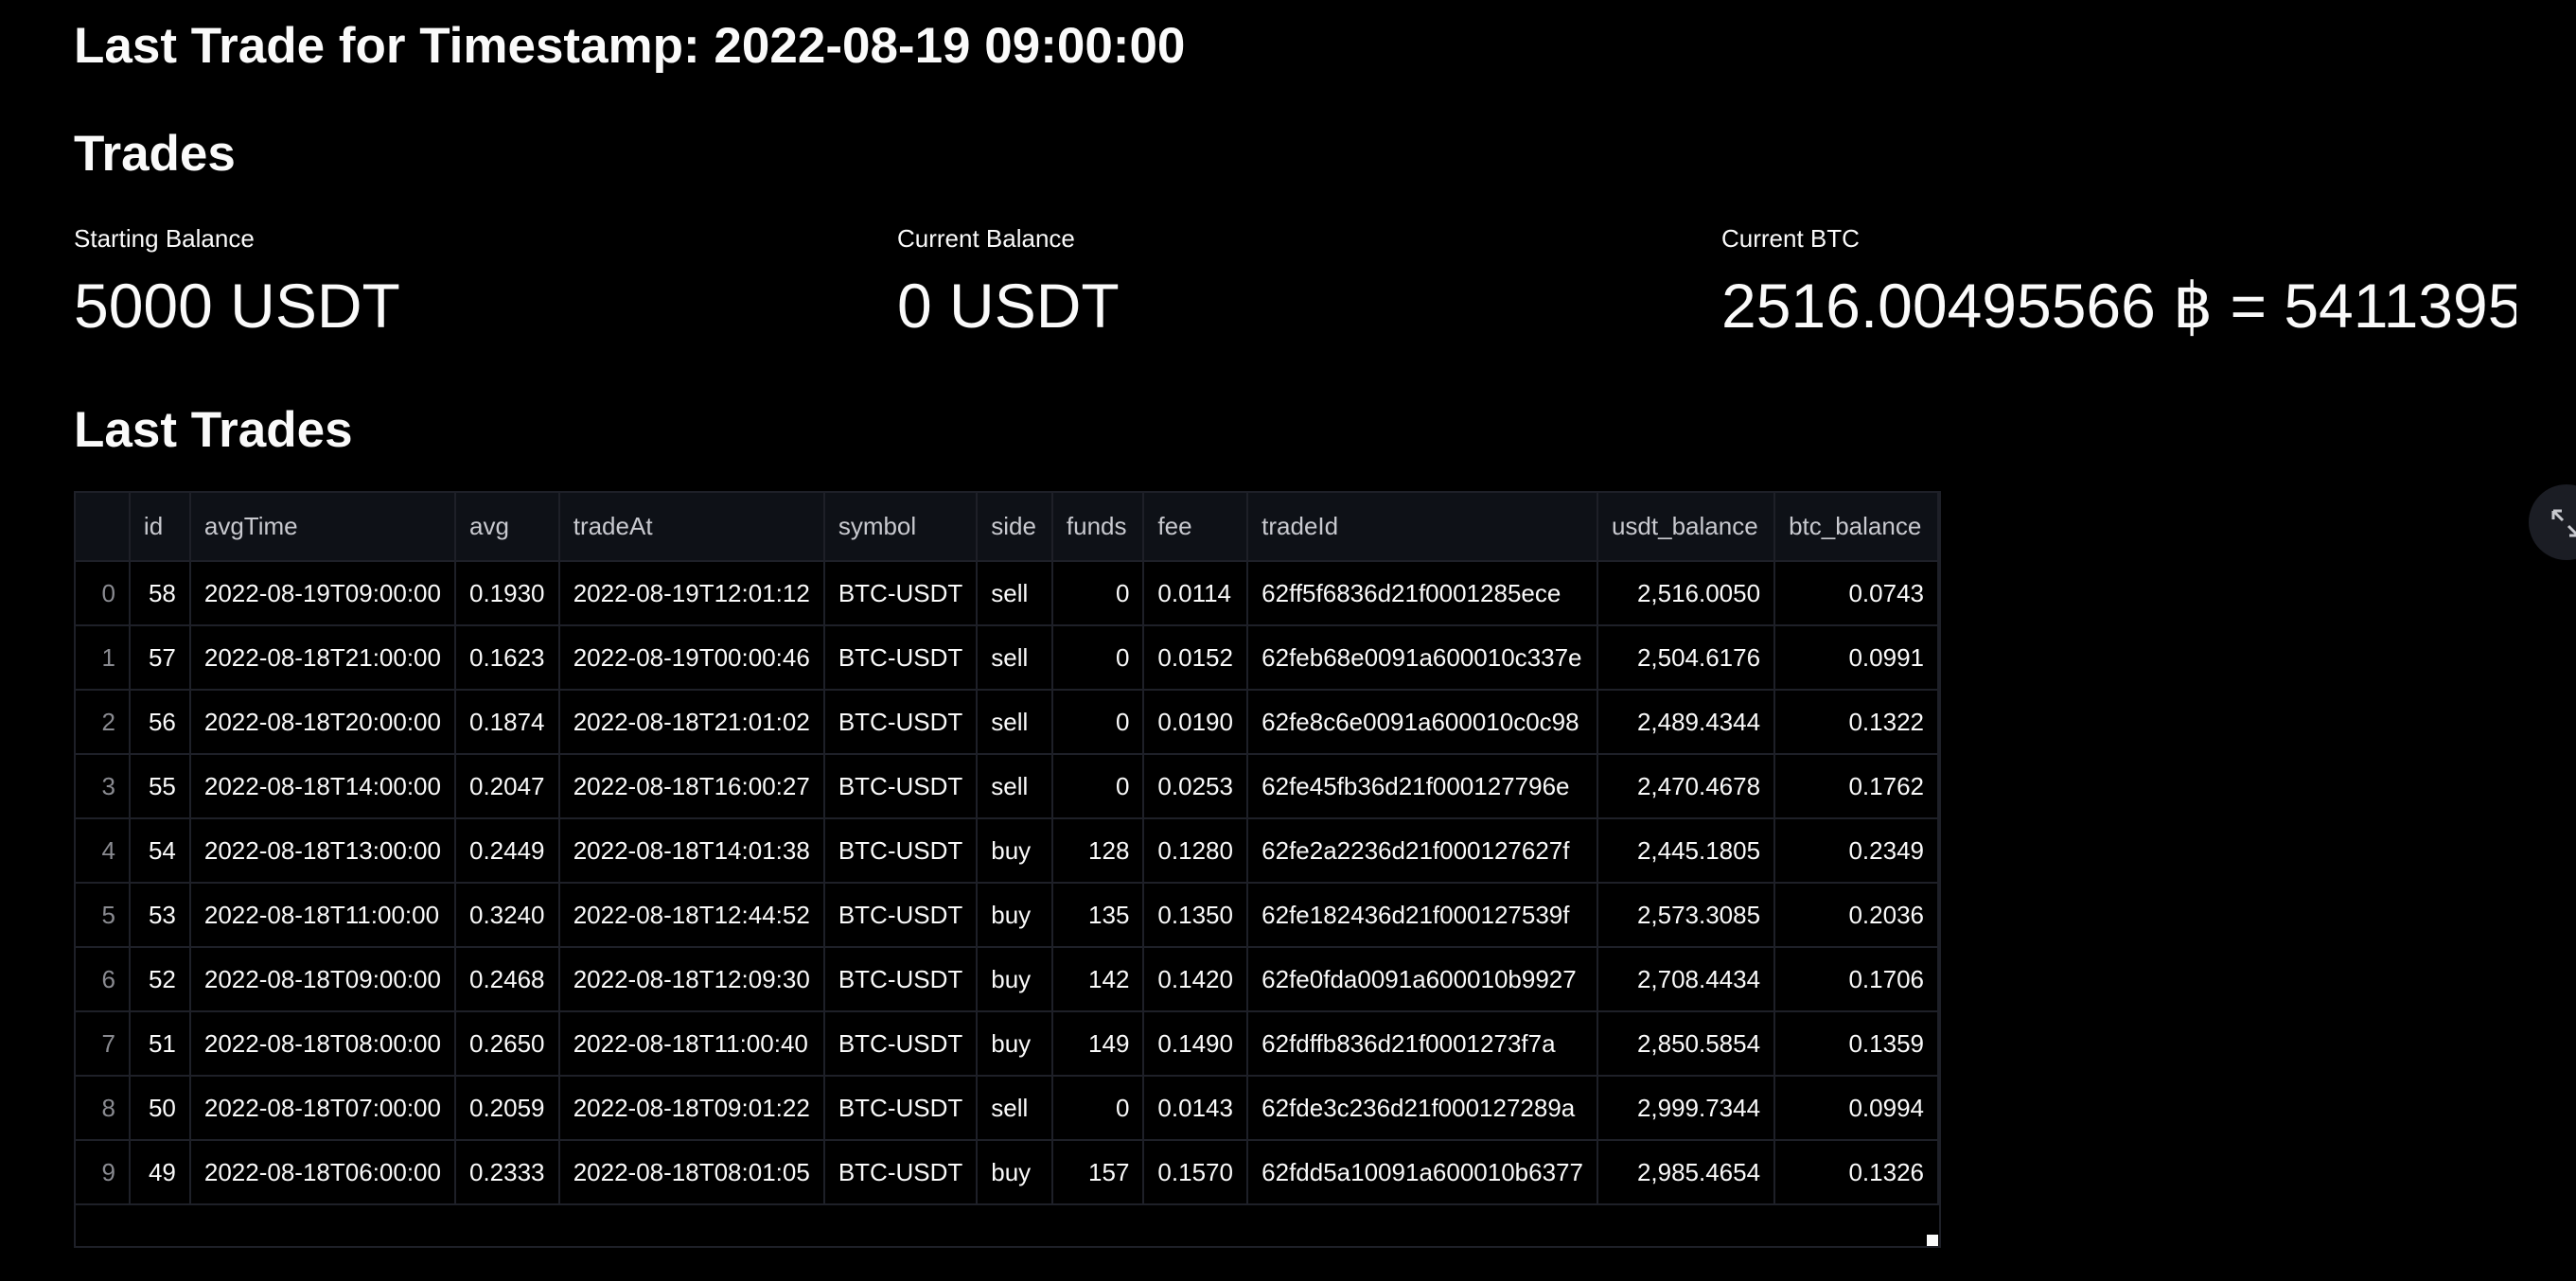  What do you see at coordinates (1196, 1044) in the screenshot?
I see `cell-fee: 0.1490` at bounding box center [1196, 1044].